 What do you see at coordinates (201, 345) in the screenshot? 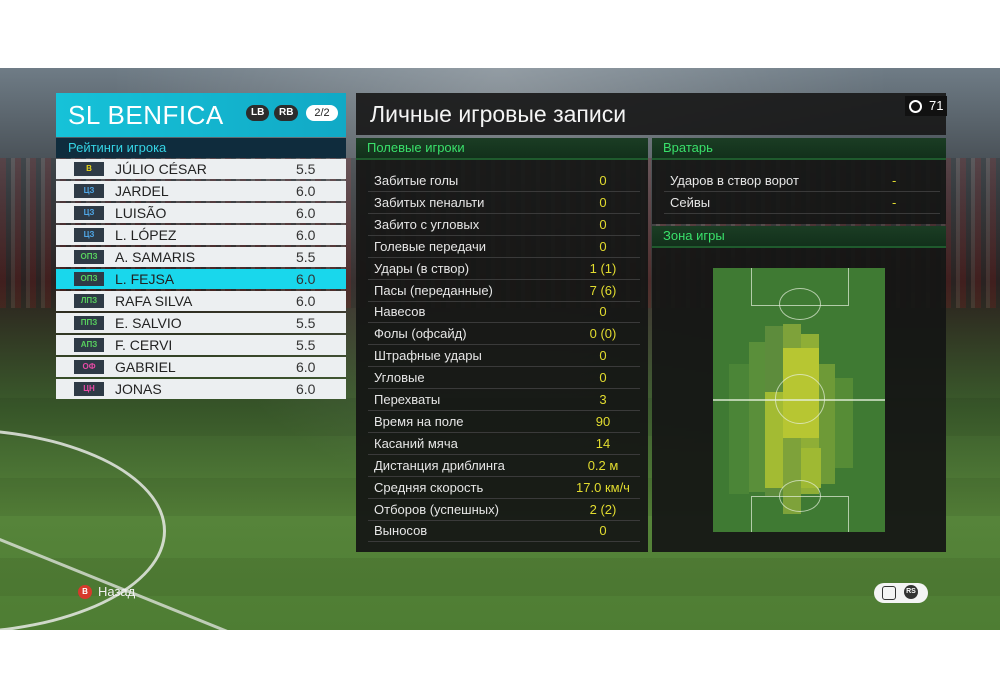
I see `player-row: АПЗ F. CERVI 5.5` at bounding box center [201, 345].